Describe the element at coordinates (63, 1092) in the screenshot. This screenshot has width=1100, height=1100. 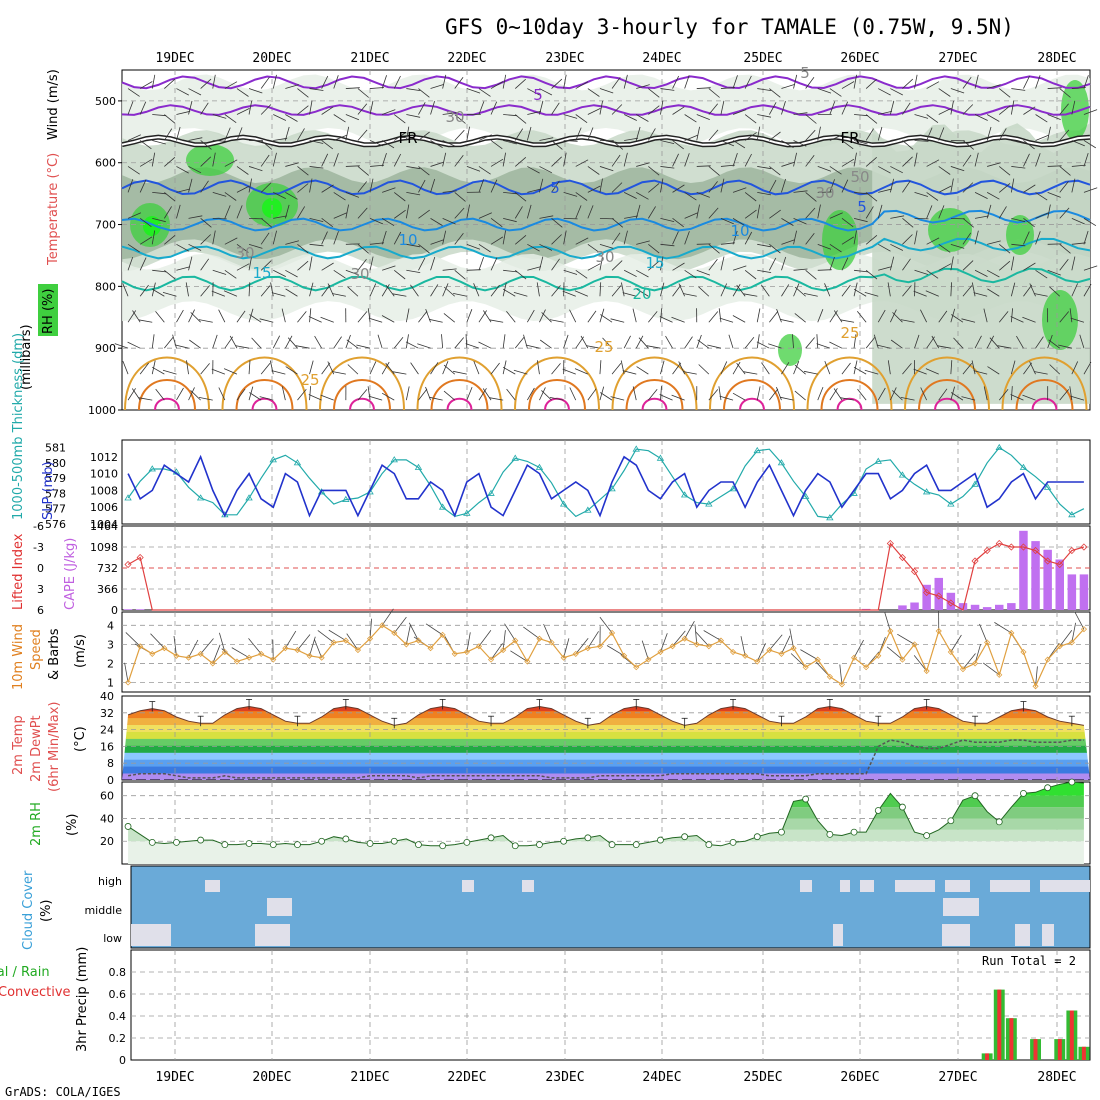
I see `credit: GrADS: COLA/IGES` at that location.